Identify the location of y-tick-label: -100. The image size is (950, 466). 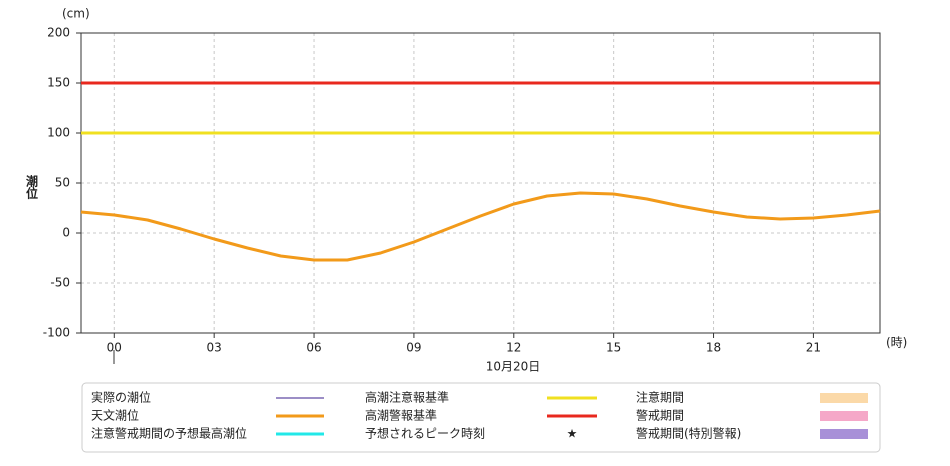
(56, 333).